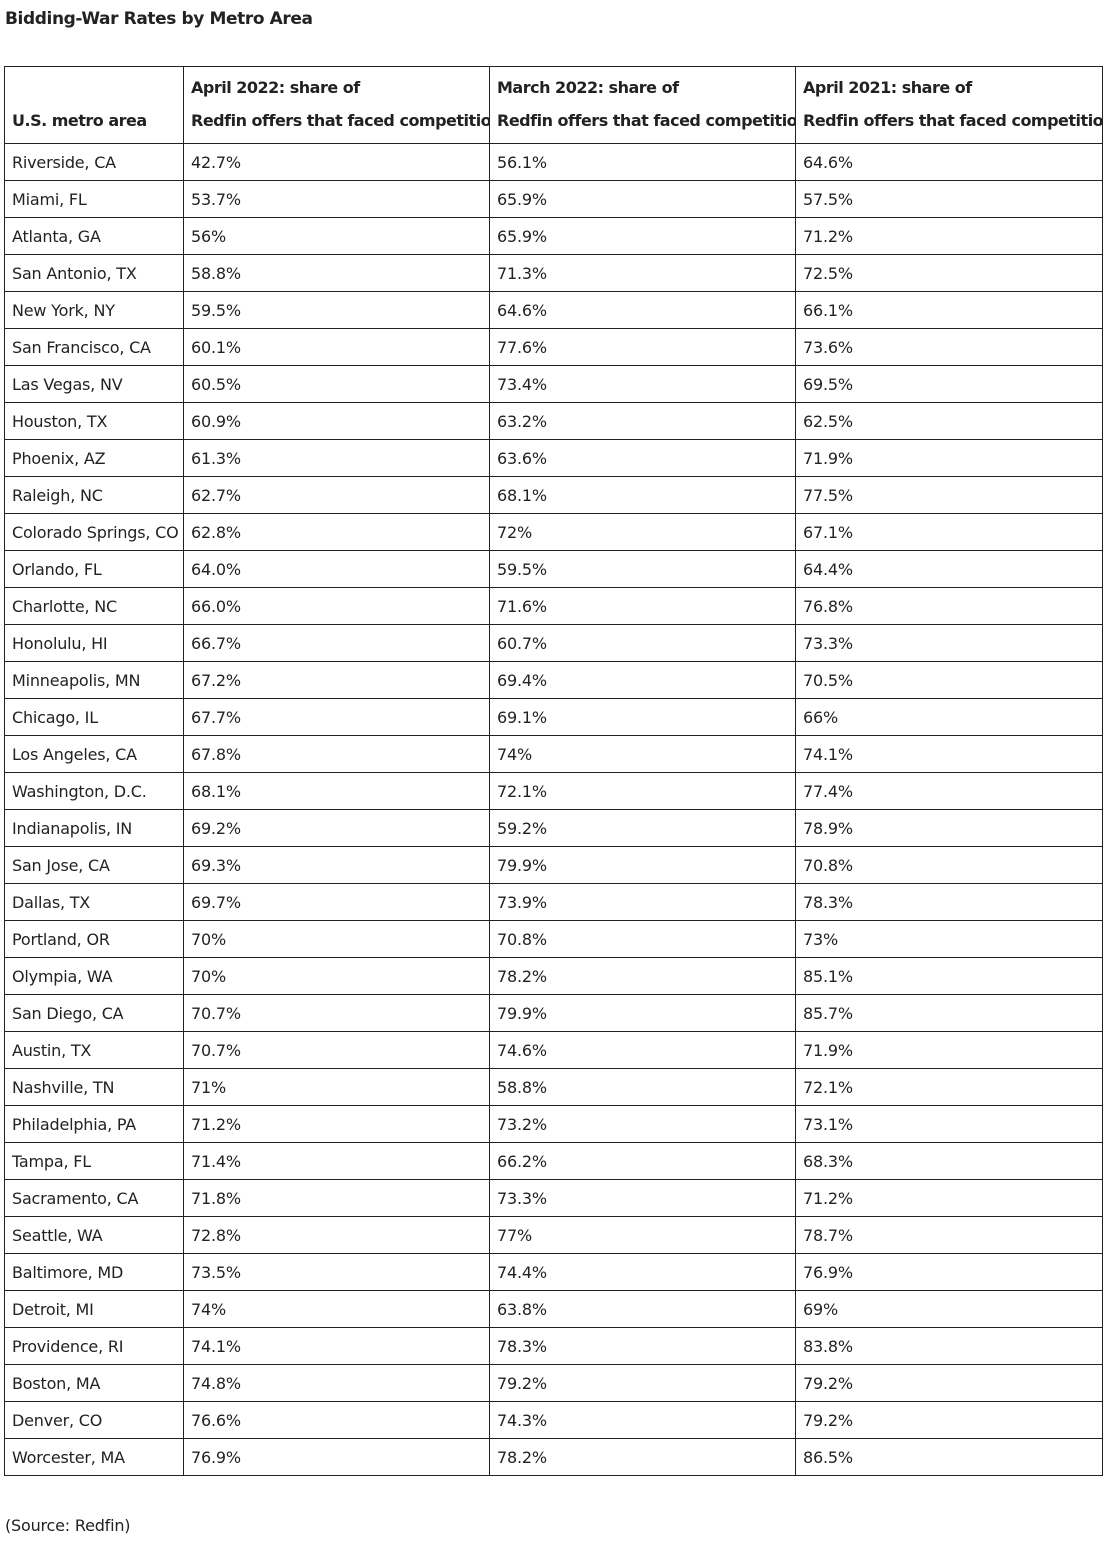 The width and height of the screenshot is (1105, 1550). What do you see at coordinates (336, 1272) in the screenshot?
I see `cell-april-2022: 73.5%` at bounding box center [336, 1272].